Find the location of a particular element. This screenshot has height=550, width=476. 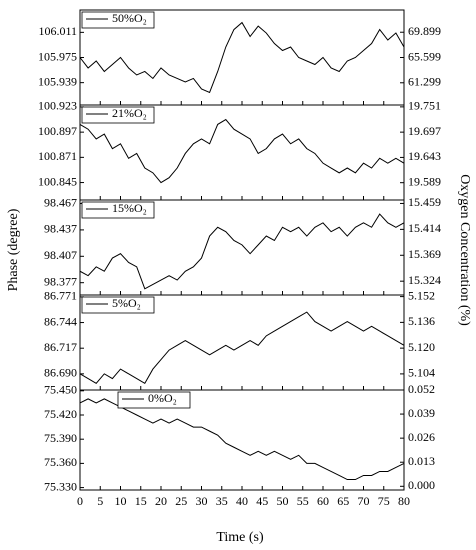

y-tick-label: 100.845 is located at coordinates (57, 181).